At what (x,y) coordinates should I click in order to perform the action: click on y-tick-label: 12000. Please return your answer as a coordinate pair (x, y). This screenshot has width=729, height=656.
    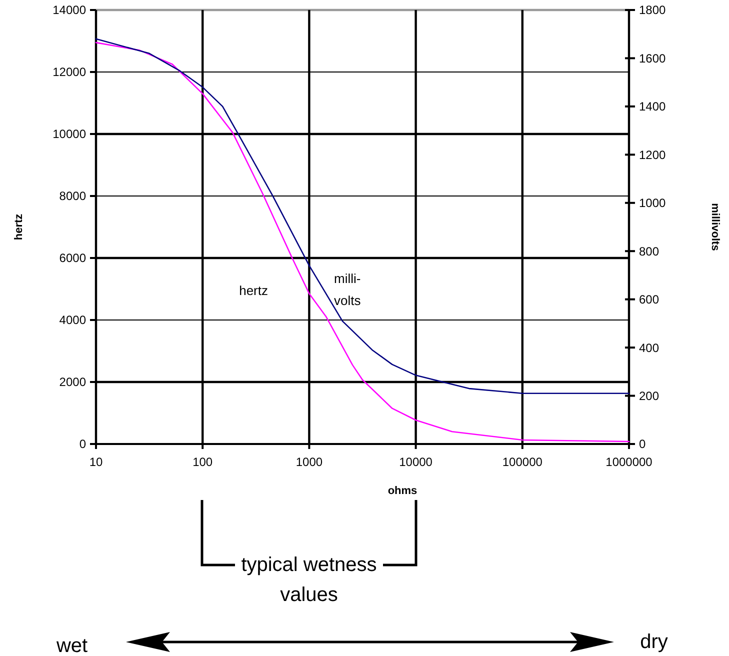
    Looking at the image, I should click on (69, 72).